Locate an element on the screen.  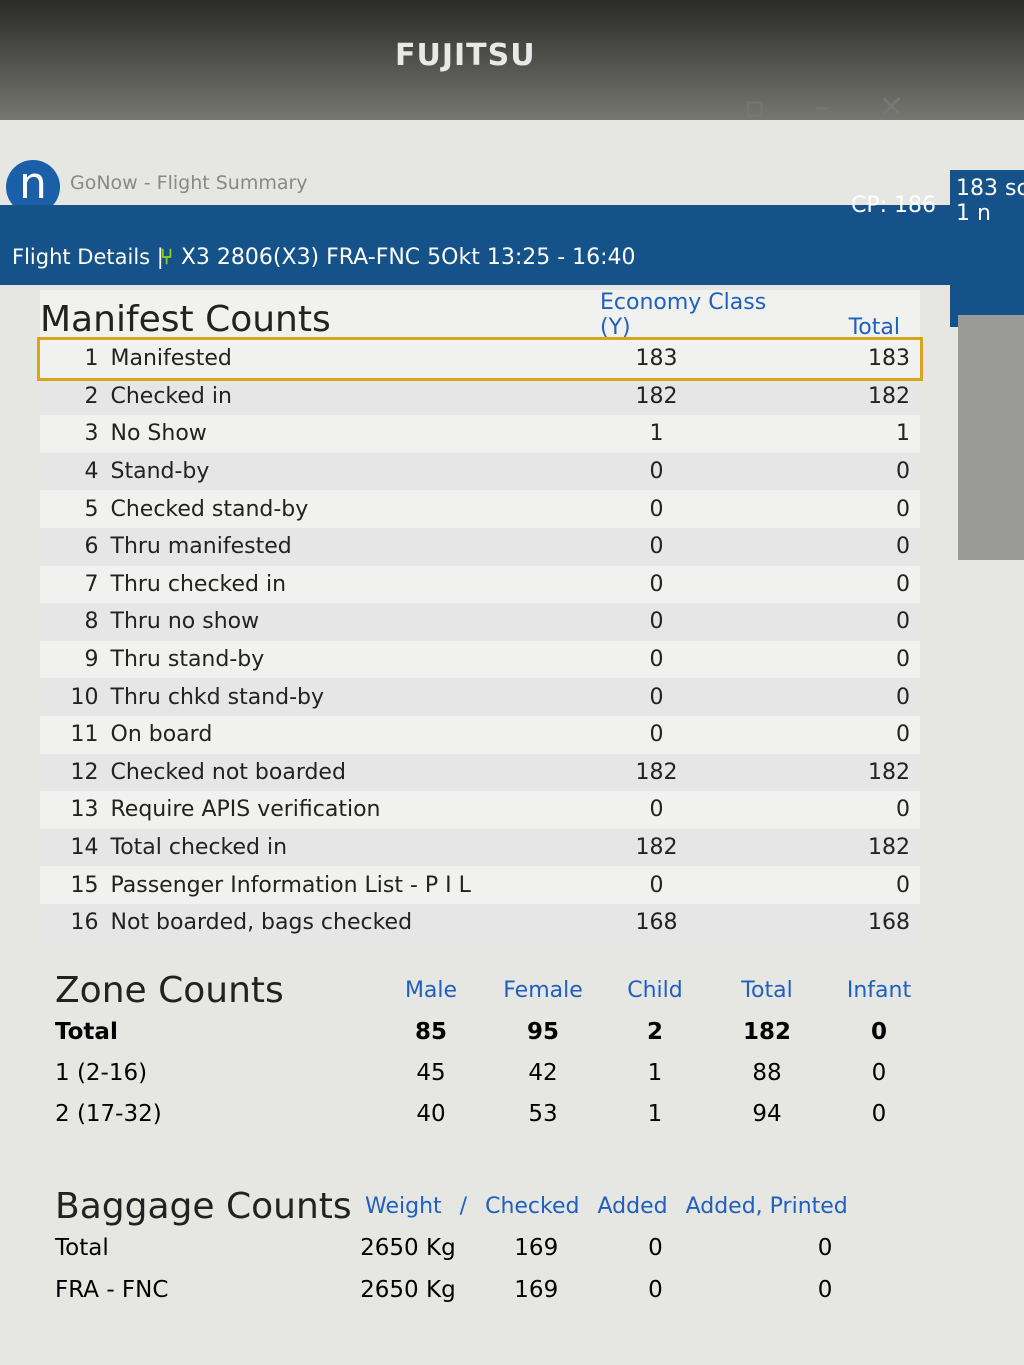
baggage-row: Total 2650 Kg 169 0 0 is located at coordinates (495, 1248).